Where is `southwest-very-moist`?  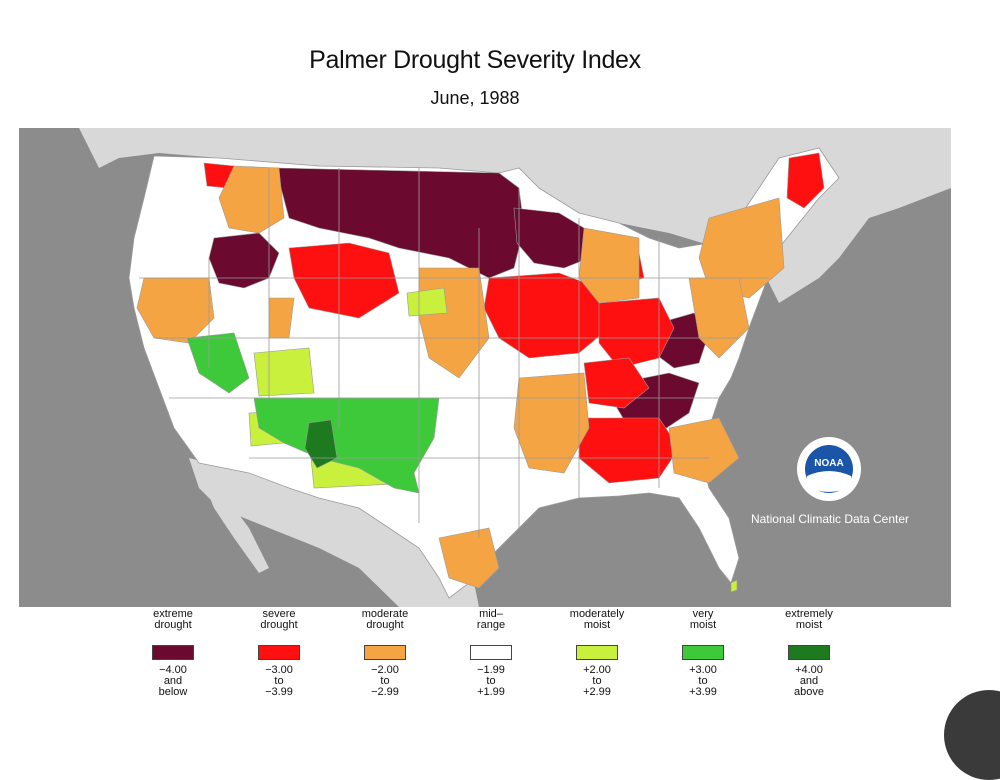 southwest-very-moist is located at coordinates (346, 445).